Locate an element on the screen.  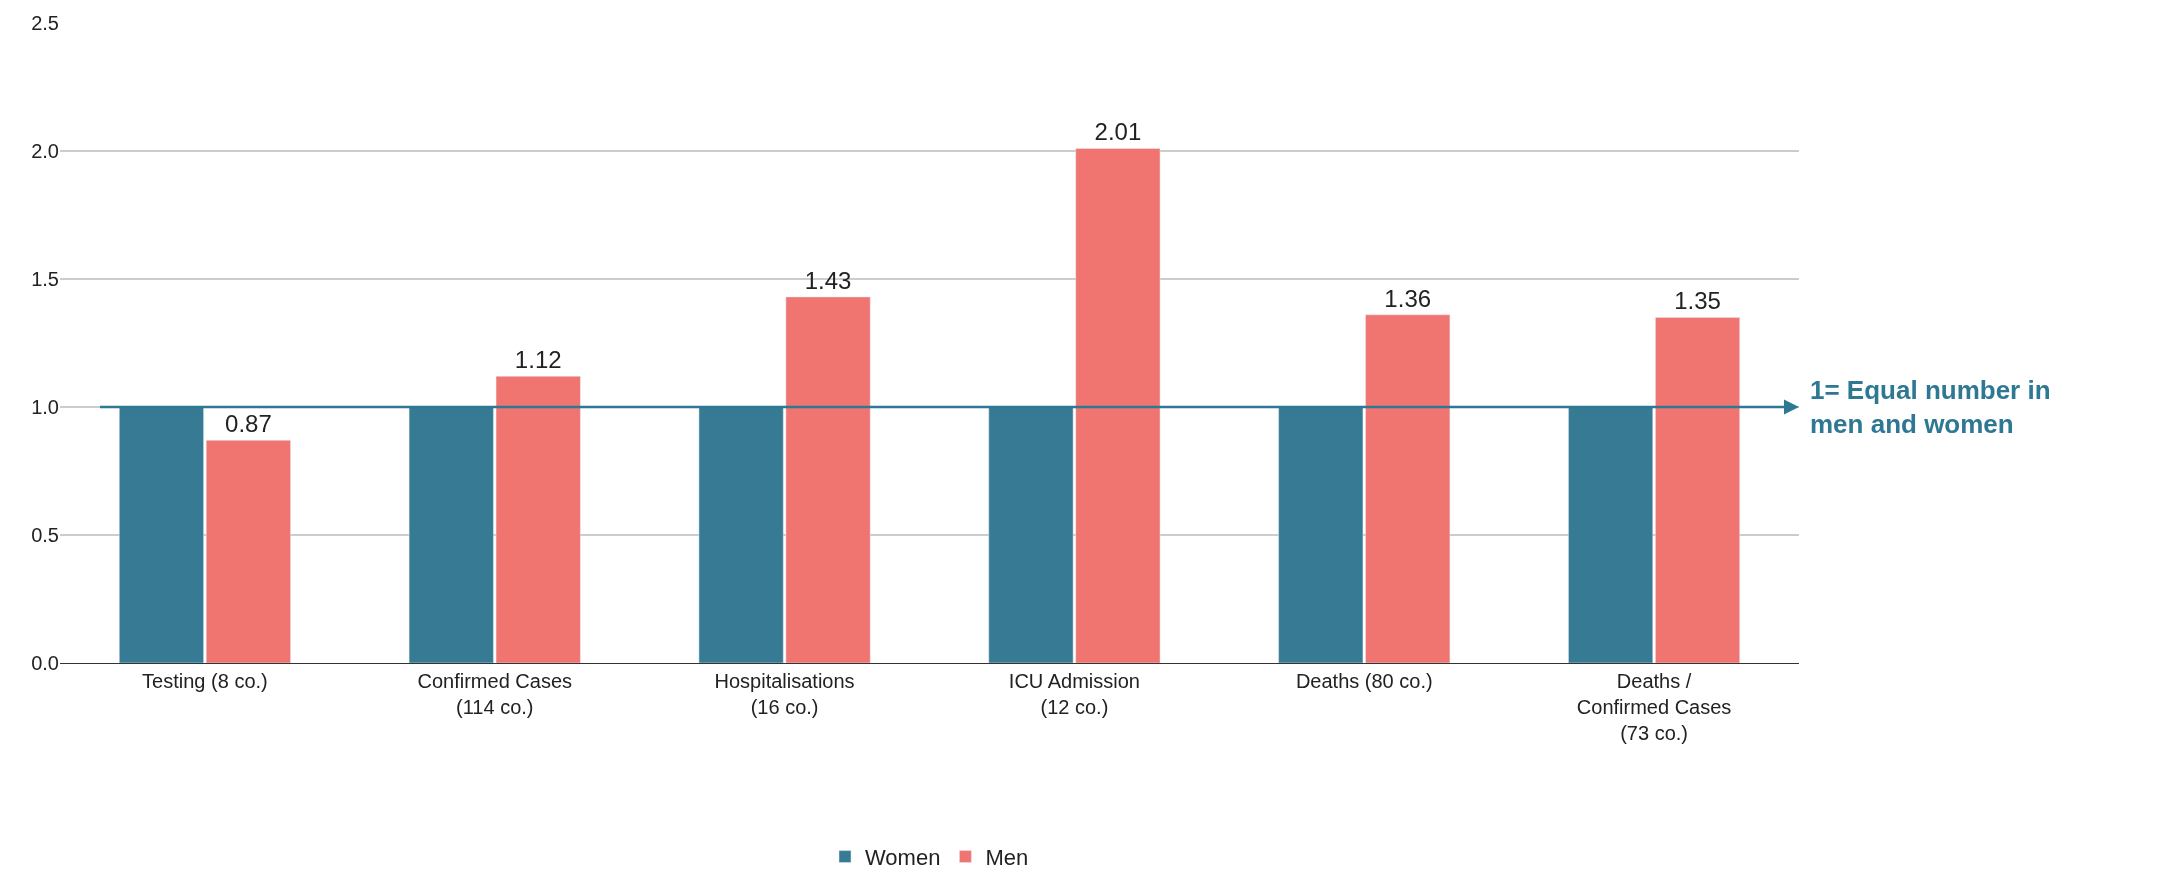
x-tick-label: ICU Admission (12 co.) is located at coordinates (1074, 694).